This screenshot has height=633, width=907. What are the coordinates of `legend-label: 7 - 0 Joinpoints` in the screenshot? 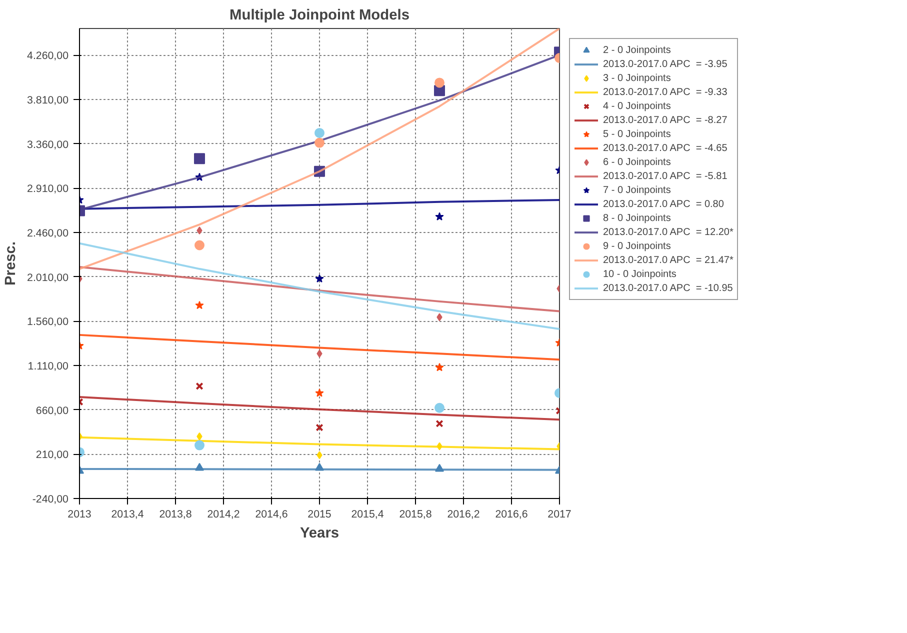 It's located at (637, 190).